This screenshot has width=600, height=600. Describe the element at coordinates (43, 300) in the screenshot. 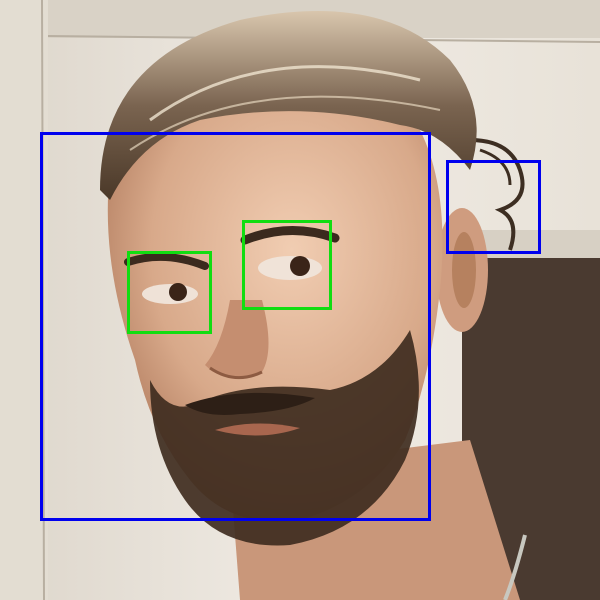

I see `frame-crack` at that location.